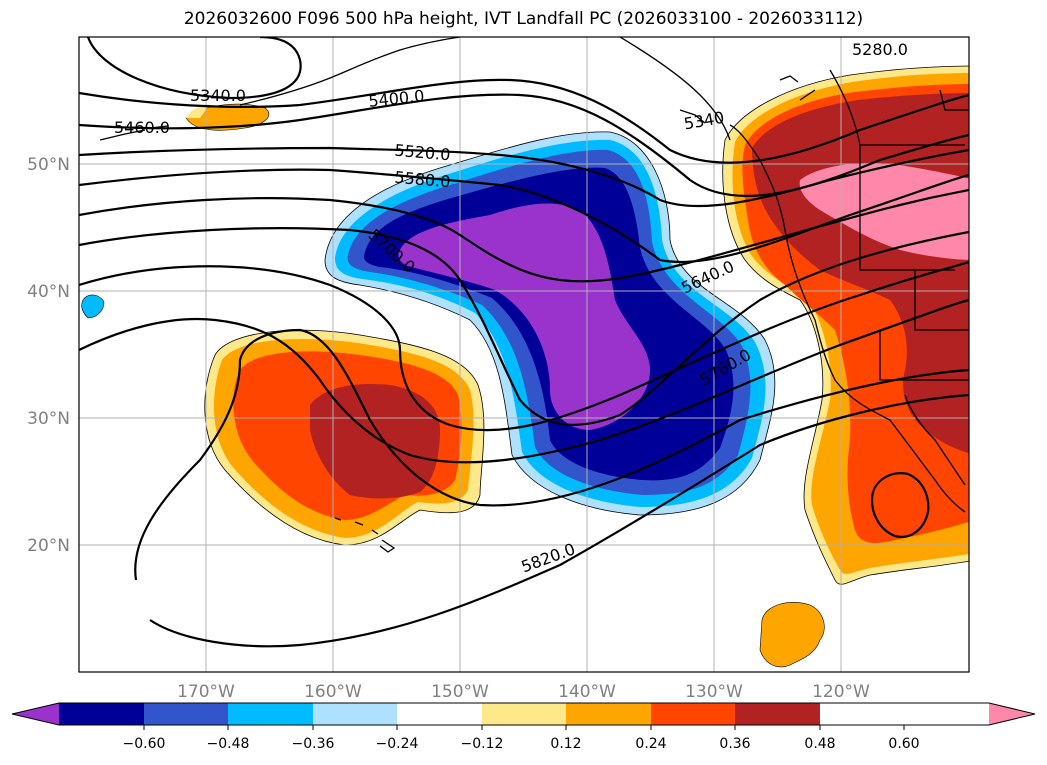 The height and width of the screenshot is (765, 1047). Describe the element at coordinates (650, 744) in the screenshot. I see `colorbar-tick-label: 0.24` at that location.